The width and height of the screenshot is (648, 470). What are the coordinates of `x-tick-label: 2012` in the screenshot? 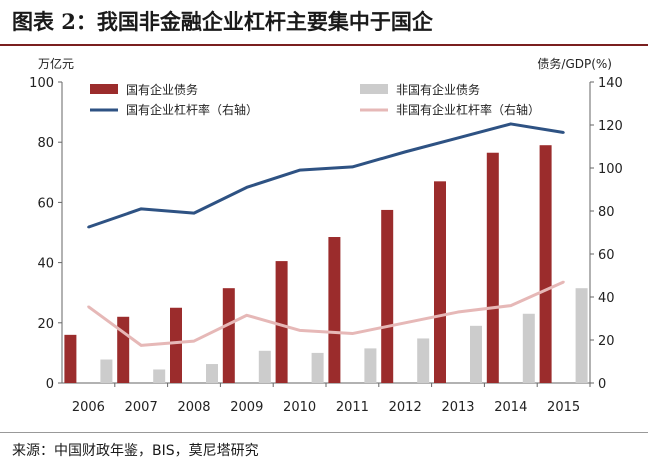 It's located at (405, 407).